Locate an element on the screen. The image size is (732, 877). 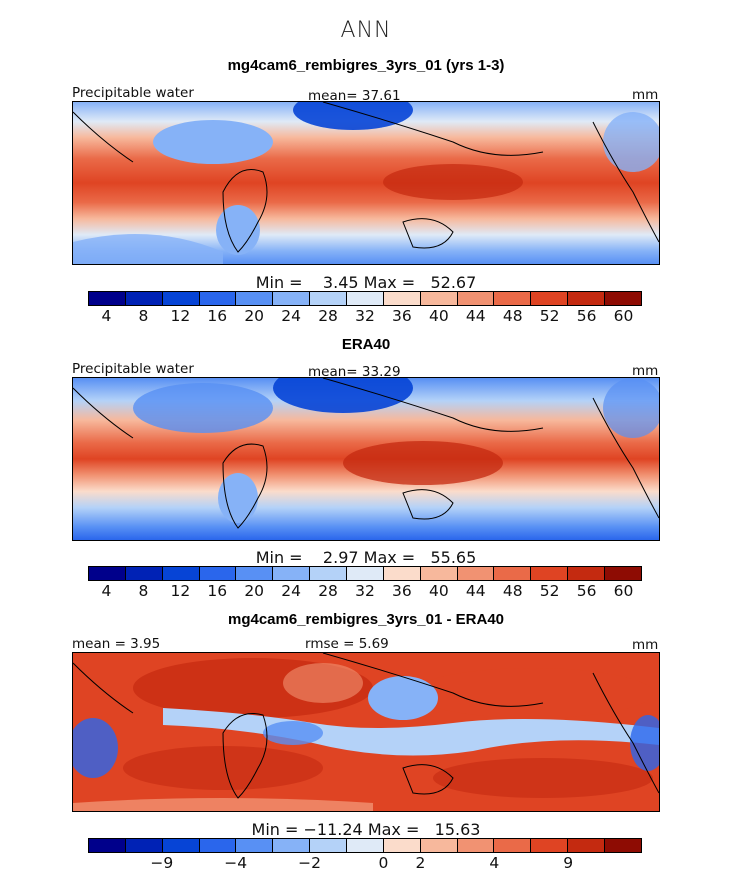
panel-2-map-svg is located at coordinates (366, 459).